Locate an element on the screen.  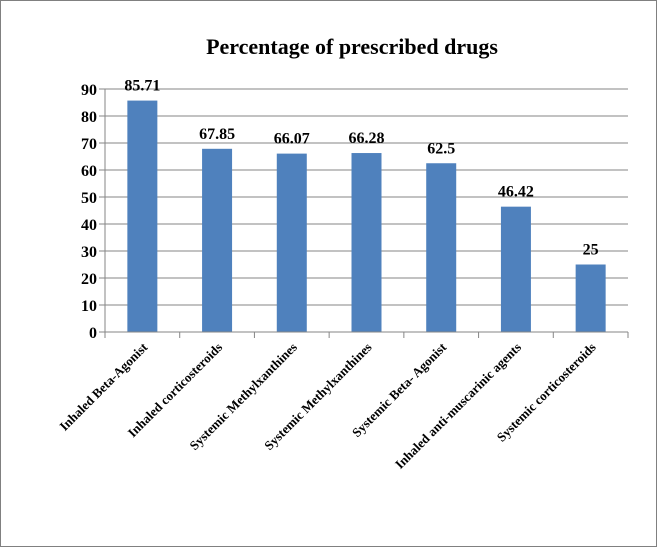
y-axis-ticks: 0 10 20 30 40 50 60 70 80 90 is located at coordinates (89, 212).